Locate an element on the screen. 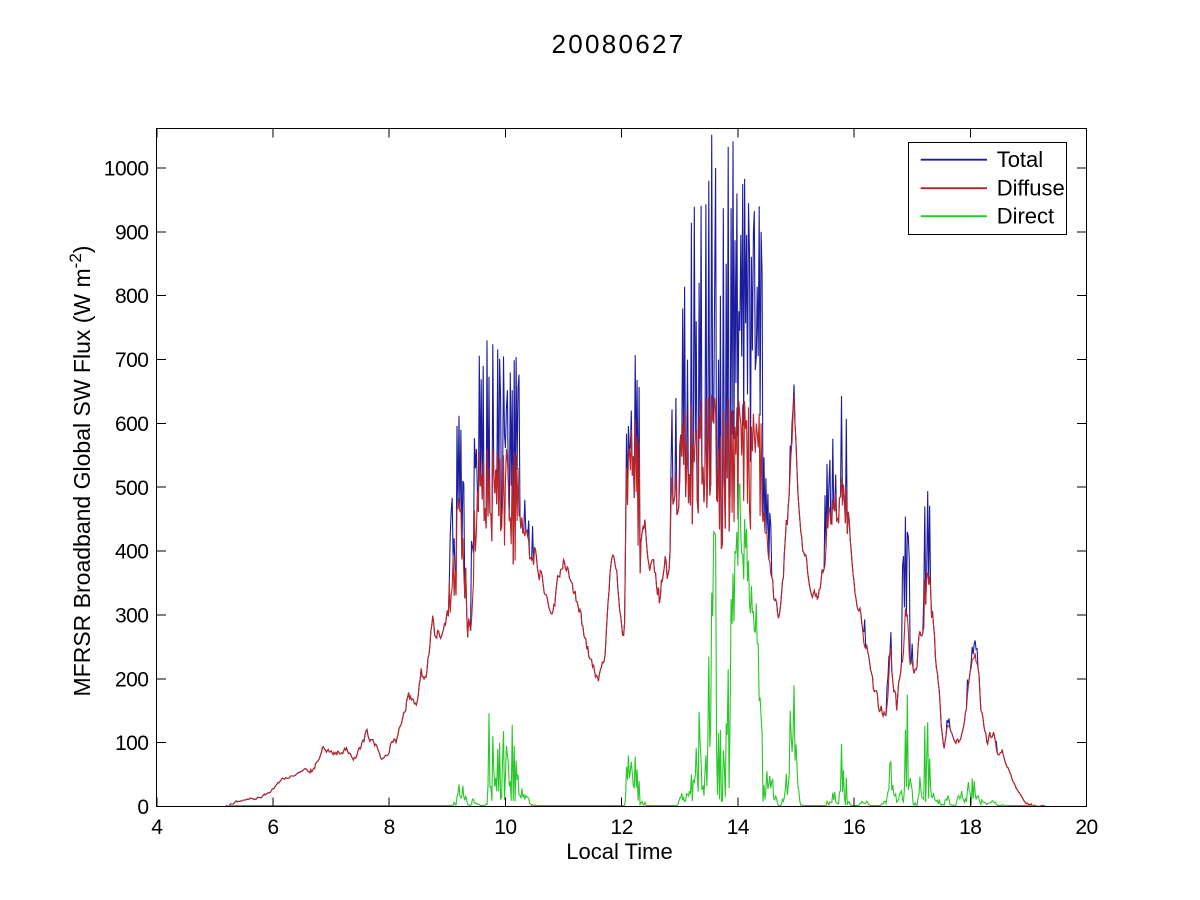 This screenshot has height=900, width=1200. svg-text: Local Time is located at coordinates (619, 851).